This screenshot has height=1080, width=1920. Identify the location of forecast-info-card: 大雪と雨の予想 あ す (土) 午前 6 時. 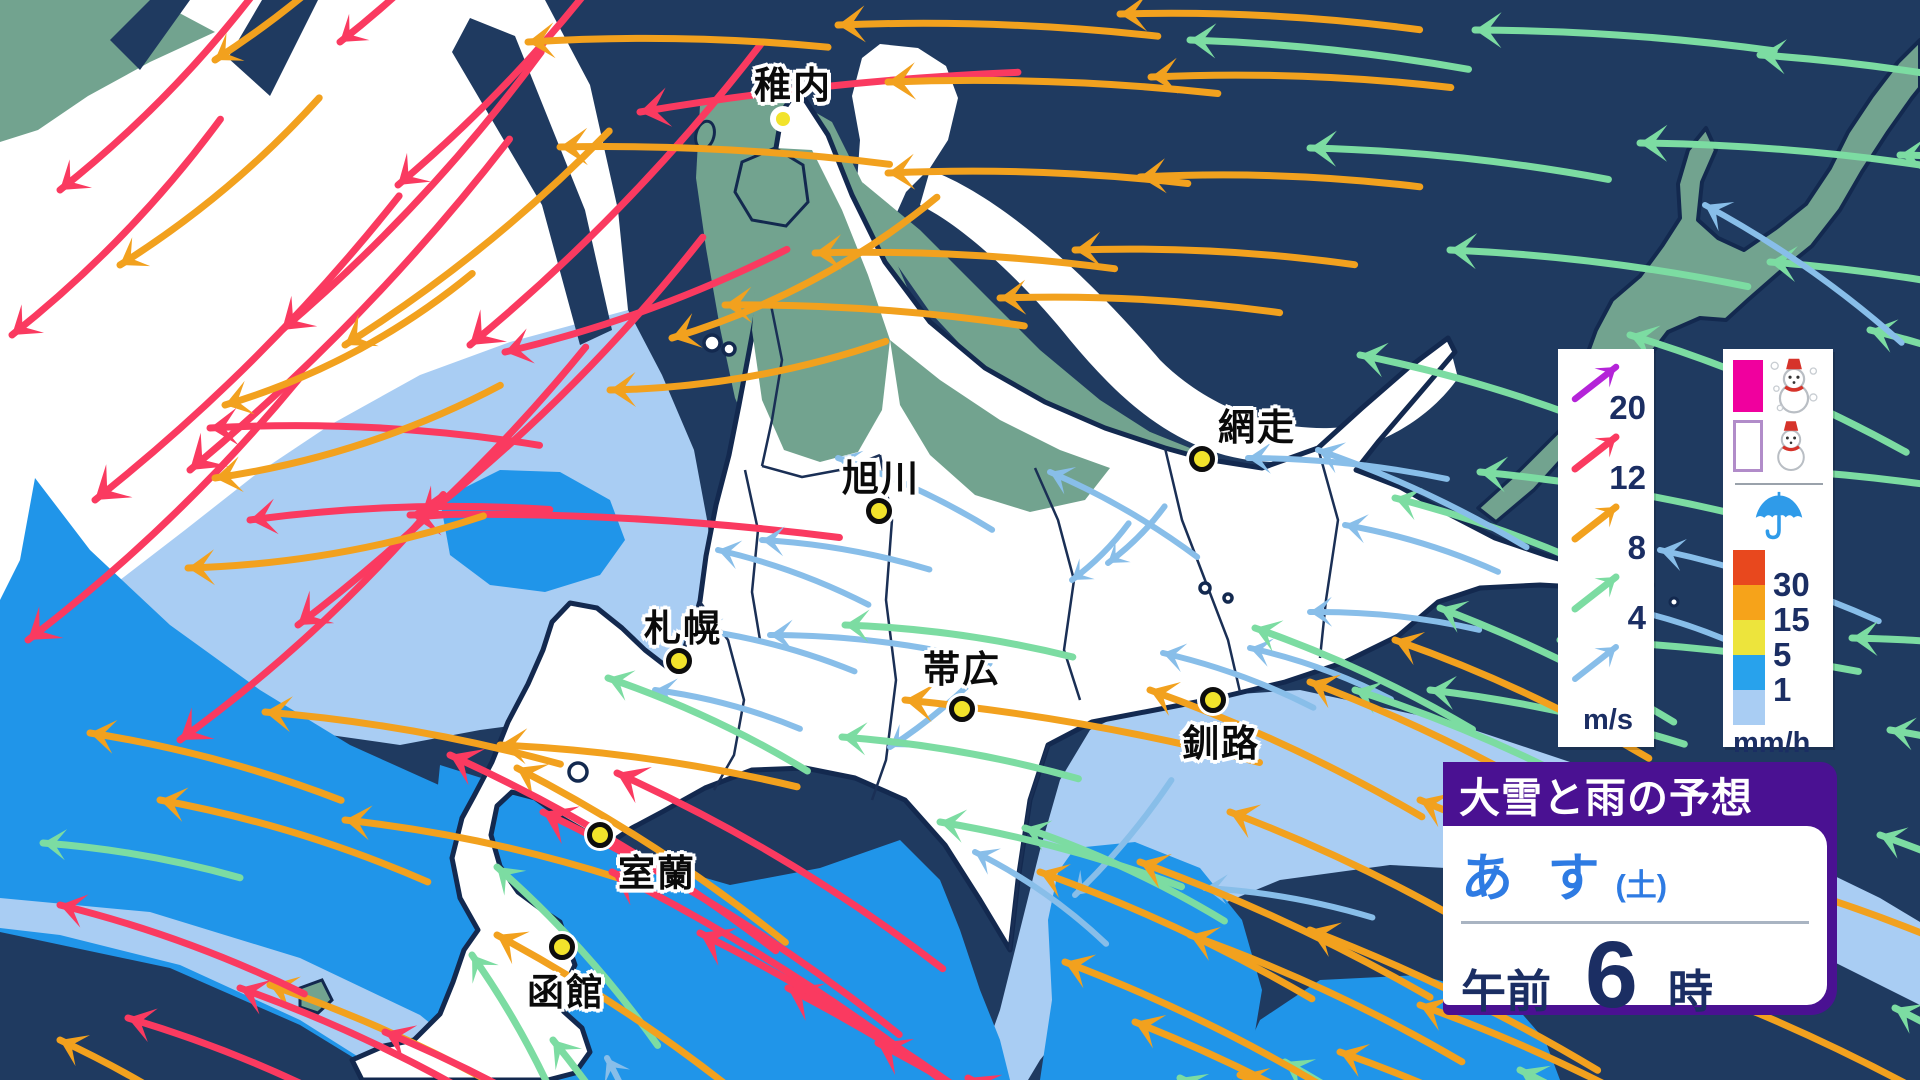
(1640, 893).